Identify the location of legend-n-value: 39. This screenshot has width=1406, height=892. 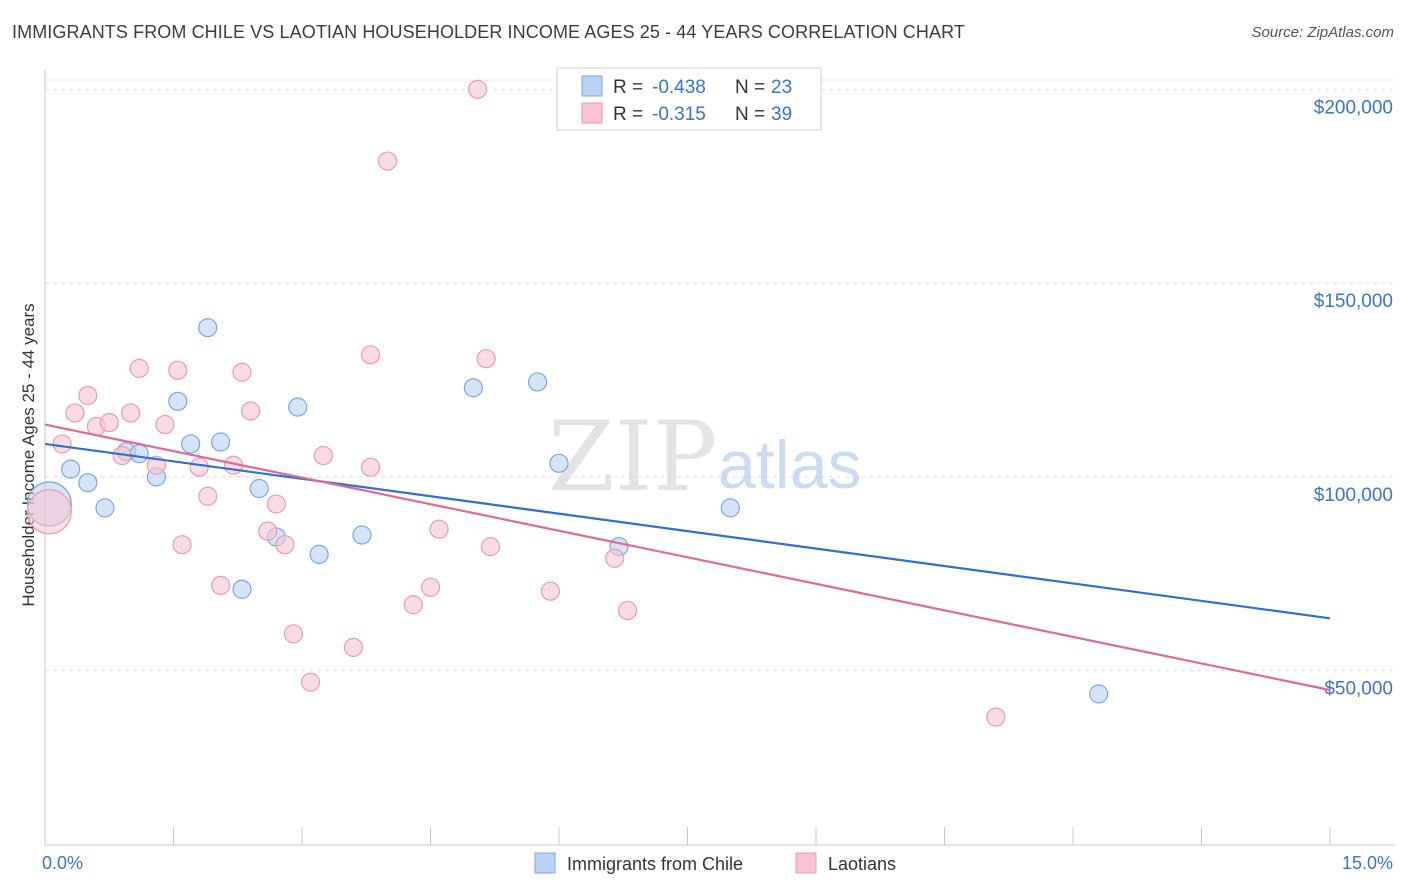
(781, 114).